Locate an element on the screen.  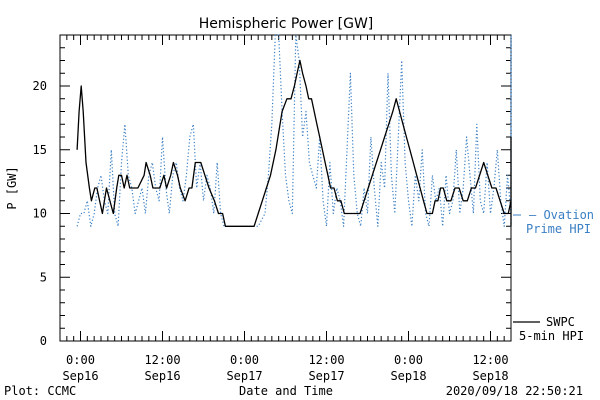
y-tick-label: 20 is located at coordinates (40, 86).